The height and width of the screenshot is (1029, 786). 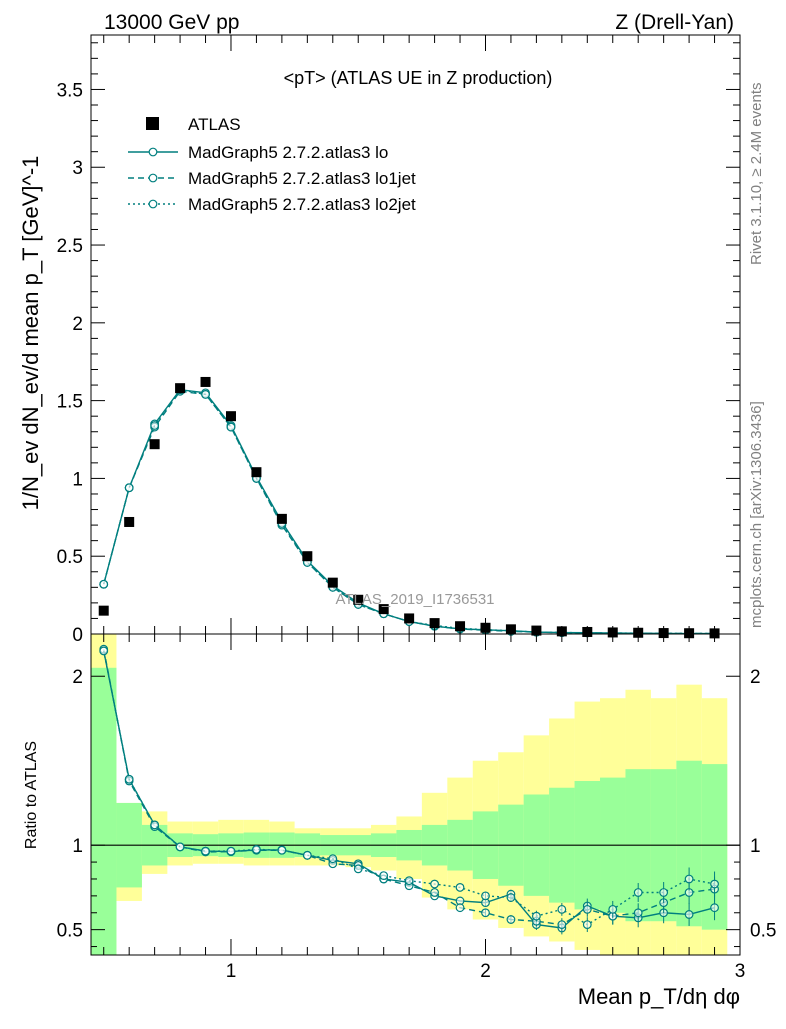 I want to click on ratio-y-tick-label-right: 2, so click(x=755, y=677).